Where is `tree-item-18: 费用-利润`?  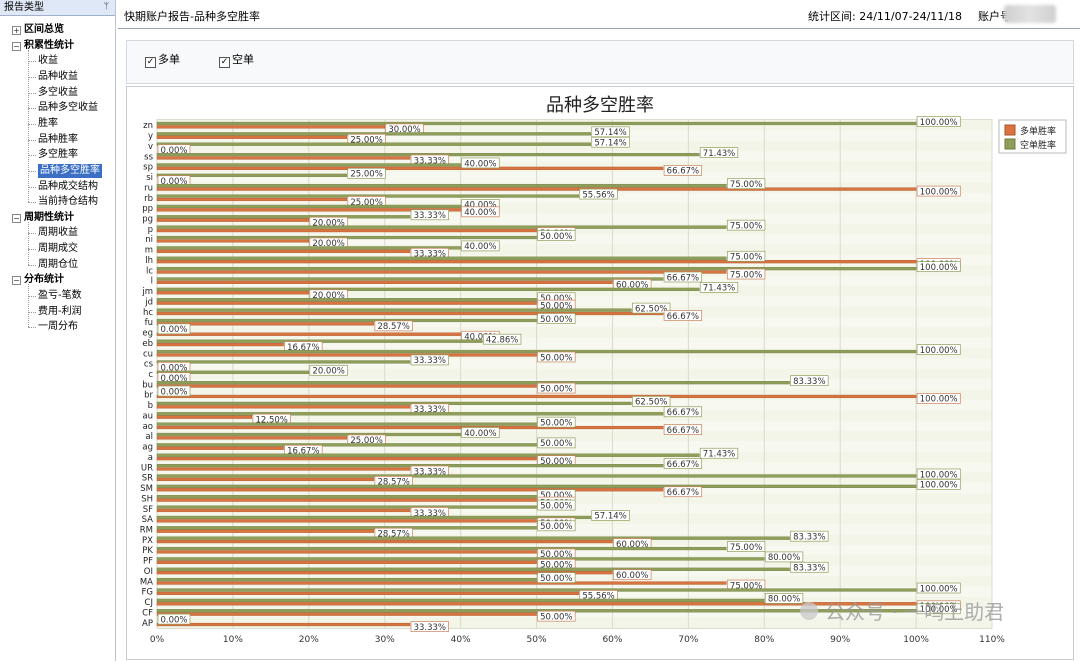
tree-item-18: 费用-利润 is located at coordinates (60, 311).